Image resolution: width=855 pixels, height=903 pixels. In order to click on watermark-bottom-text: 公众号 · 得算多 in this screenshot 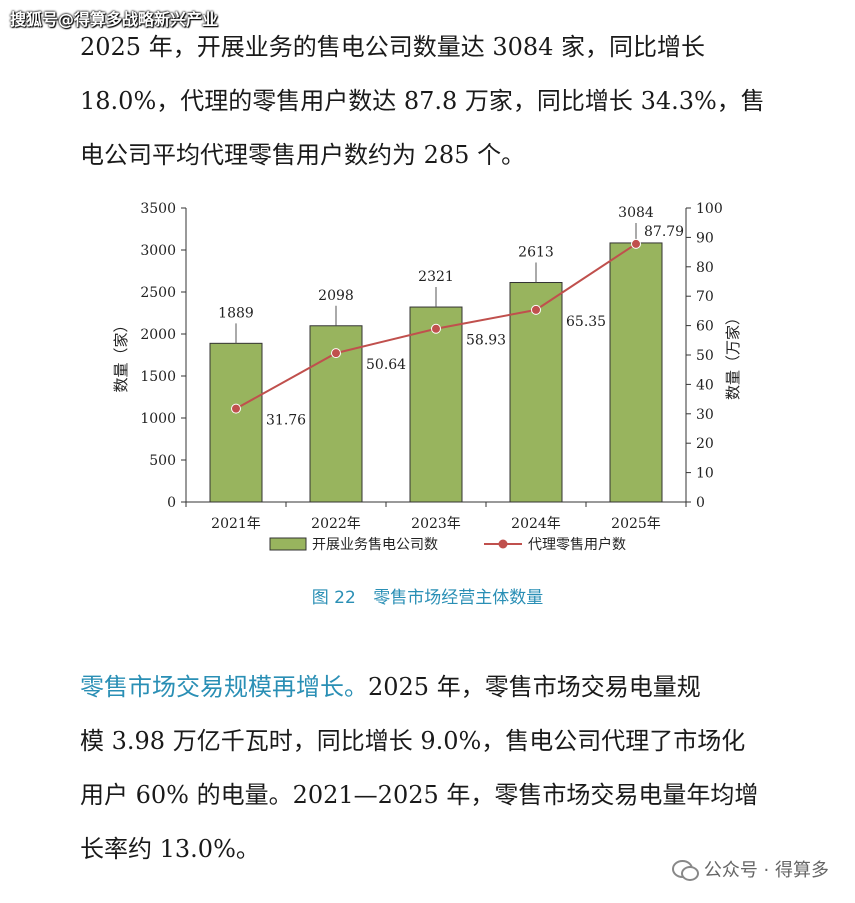, I will do `click(766, 870)`.